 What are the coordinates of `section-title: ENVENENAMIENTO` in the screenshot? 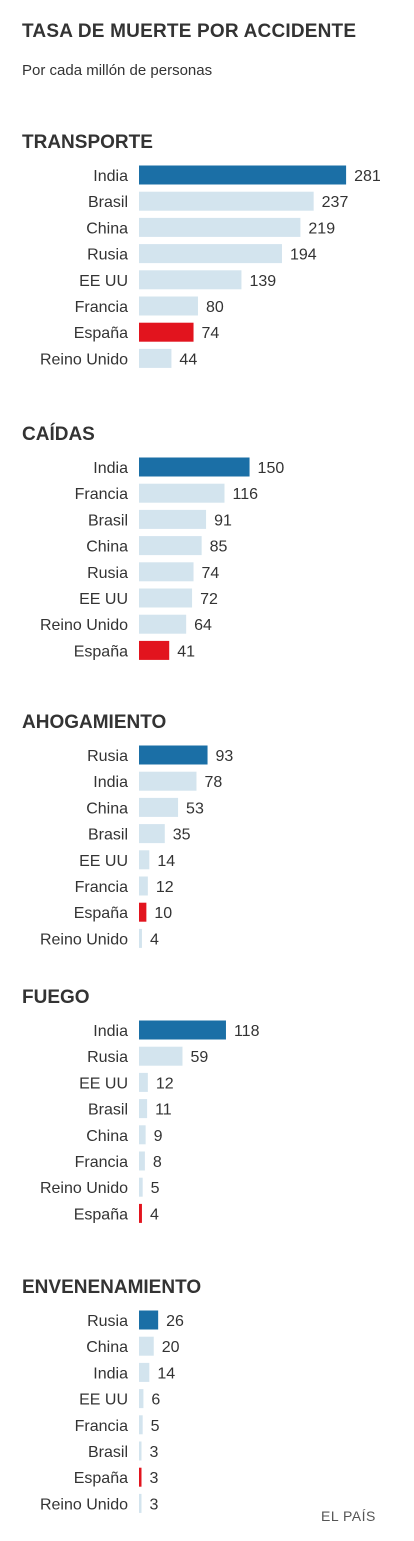 It's located at (111, 1287).